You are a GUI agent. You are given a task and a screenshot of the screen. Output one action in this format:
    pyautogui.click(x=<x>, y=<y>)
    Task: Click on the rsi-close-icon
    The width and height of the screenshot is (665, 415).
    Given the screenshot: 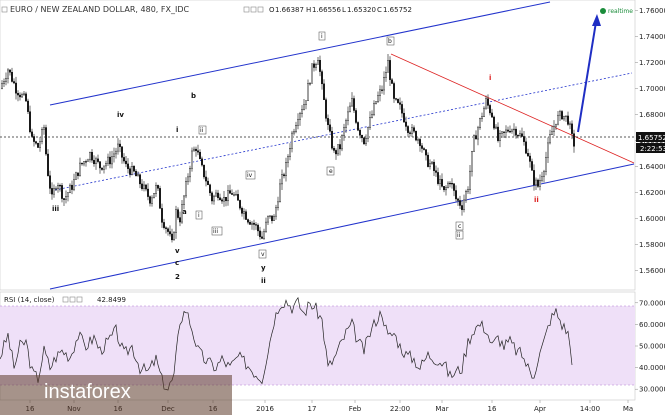 What is the action you would take?
    pyautogui.click(x=79, y=299)
    